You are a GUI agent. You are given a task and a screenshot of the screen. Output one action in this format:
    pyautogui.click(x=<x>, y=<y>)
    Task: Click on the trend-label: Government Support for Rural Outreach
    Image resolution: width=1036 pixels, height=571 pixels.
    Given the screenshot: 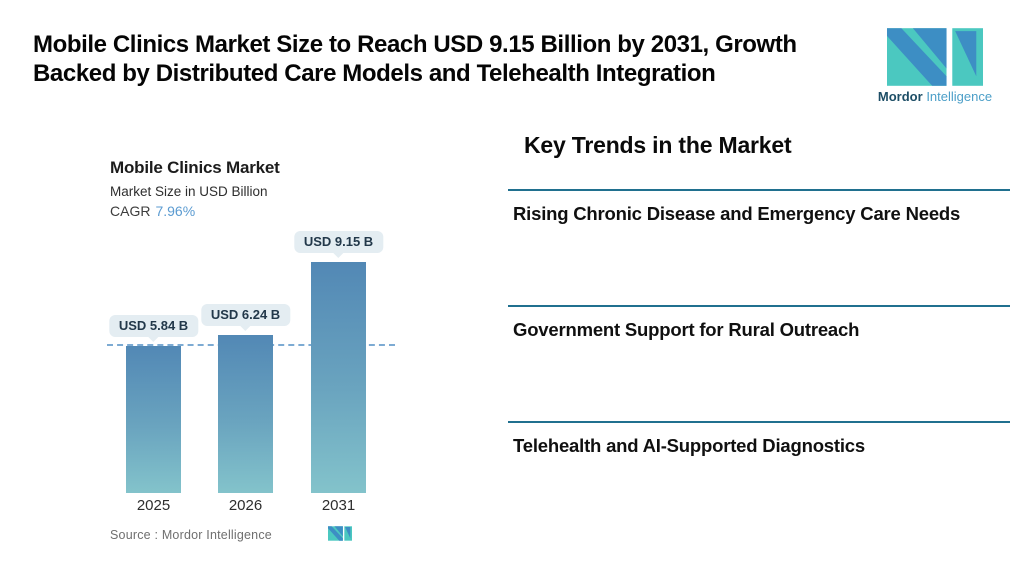 What is the action you would take?
    pyautogui.click(x=686, y=329)
    